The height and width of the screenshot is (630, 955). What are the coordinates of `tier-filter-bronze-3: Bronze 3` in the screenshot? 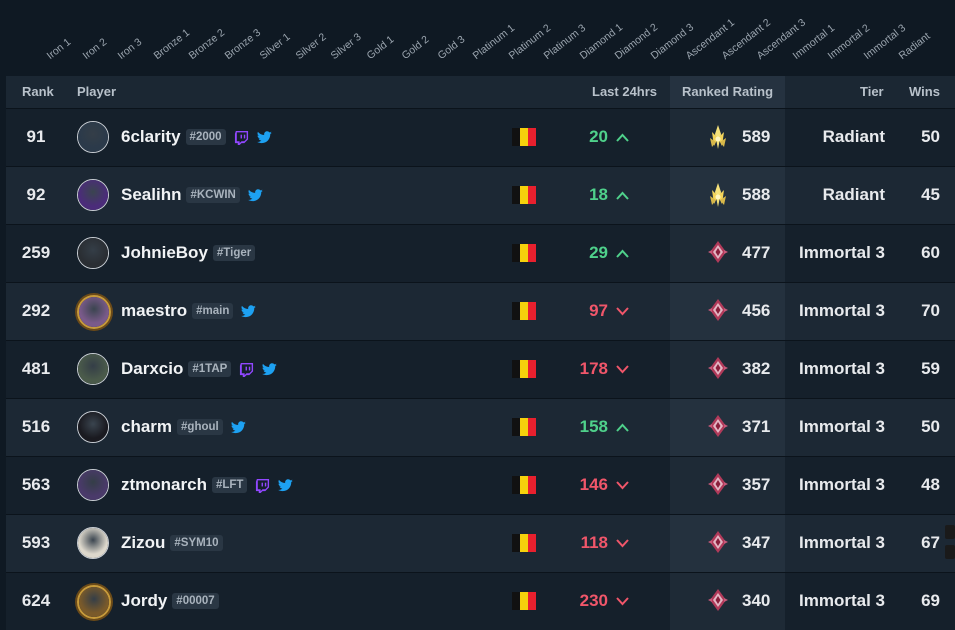 It's located at (242, 44).